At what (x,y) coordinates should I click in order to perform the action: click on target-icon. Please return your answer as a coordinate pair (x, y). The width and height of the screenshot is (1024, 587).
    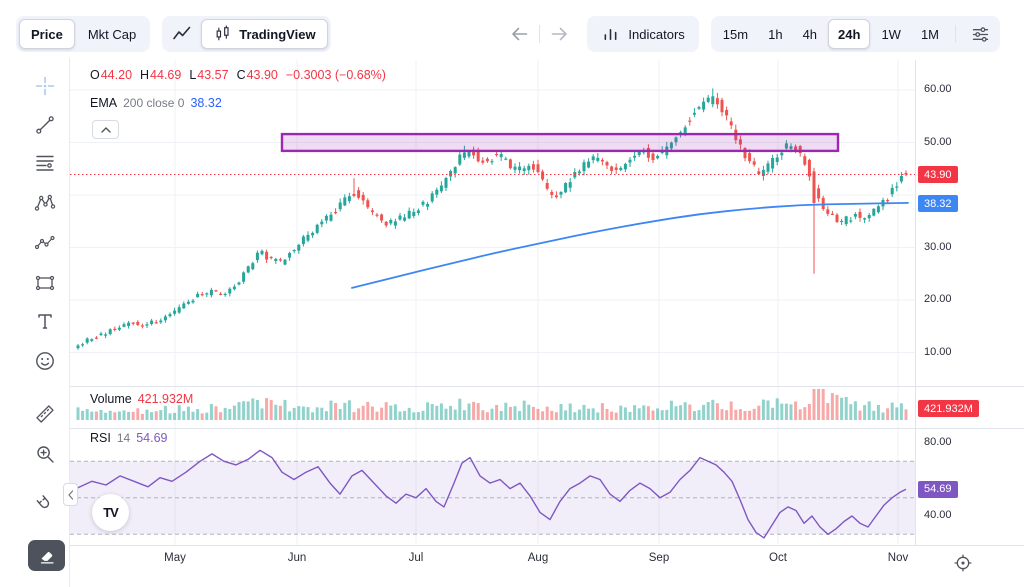
    Looking at the image, I should click on (963, 563).